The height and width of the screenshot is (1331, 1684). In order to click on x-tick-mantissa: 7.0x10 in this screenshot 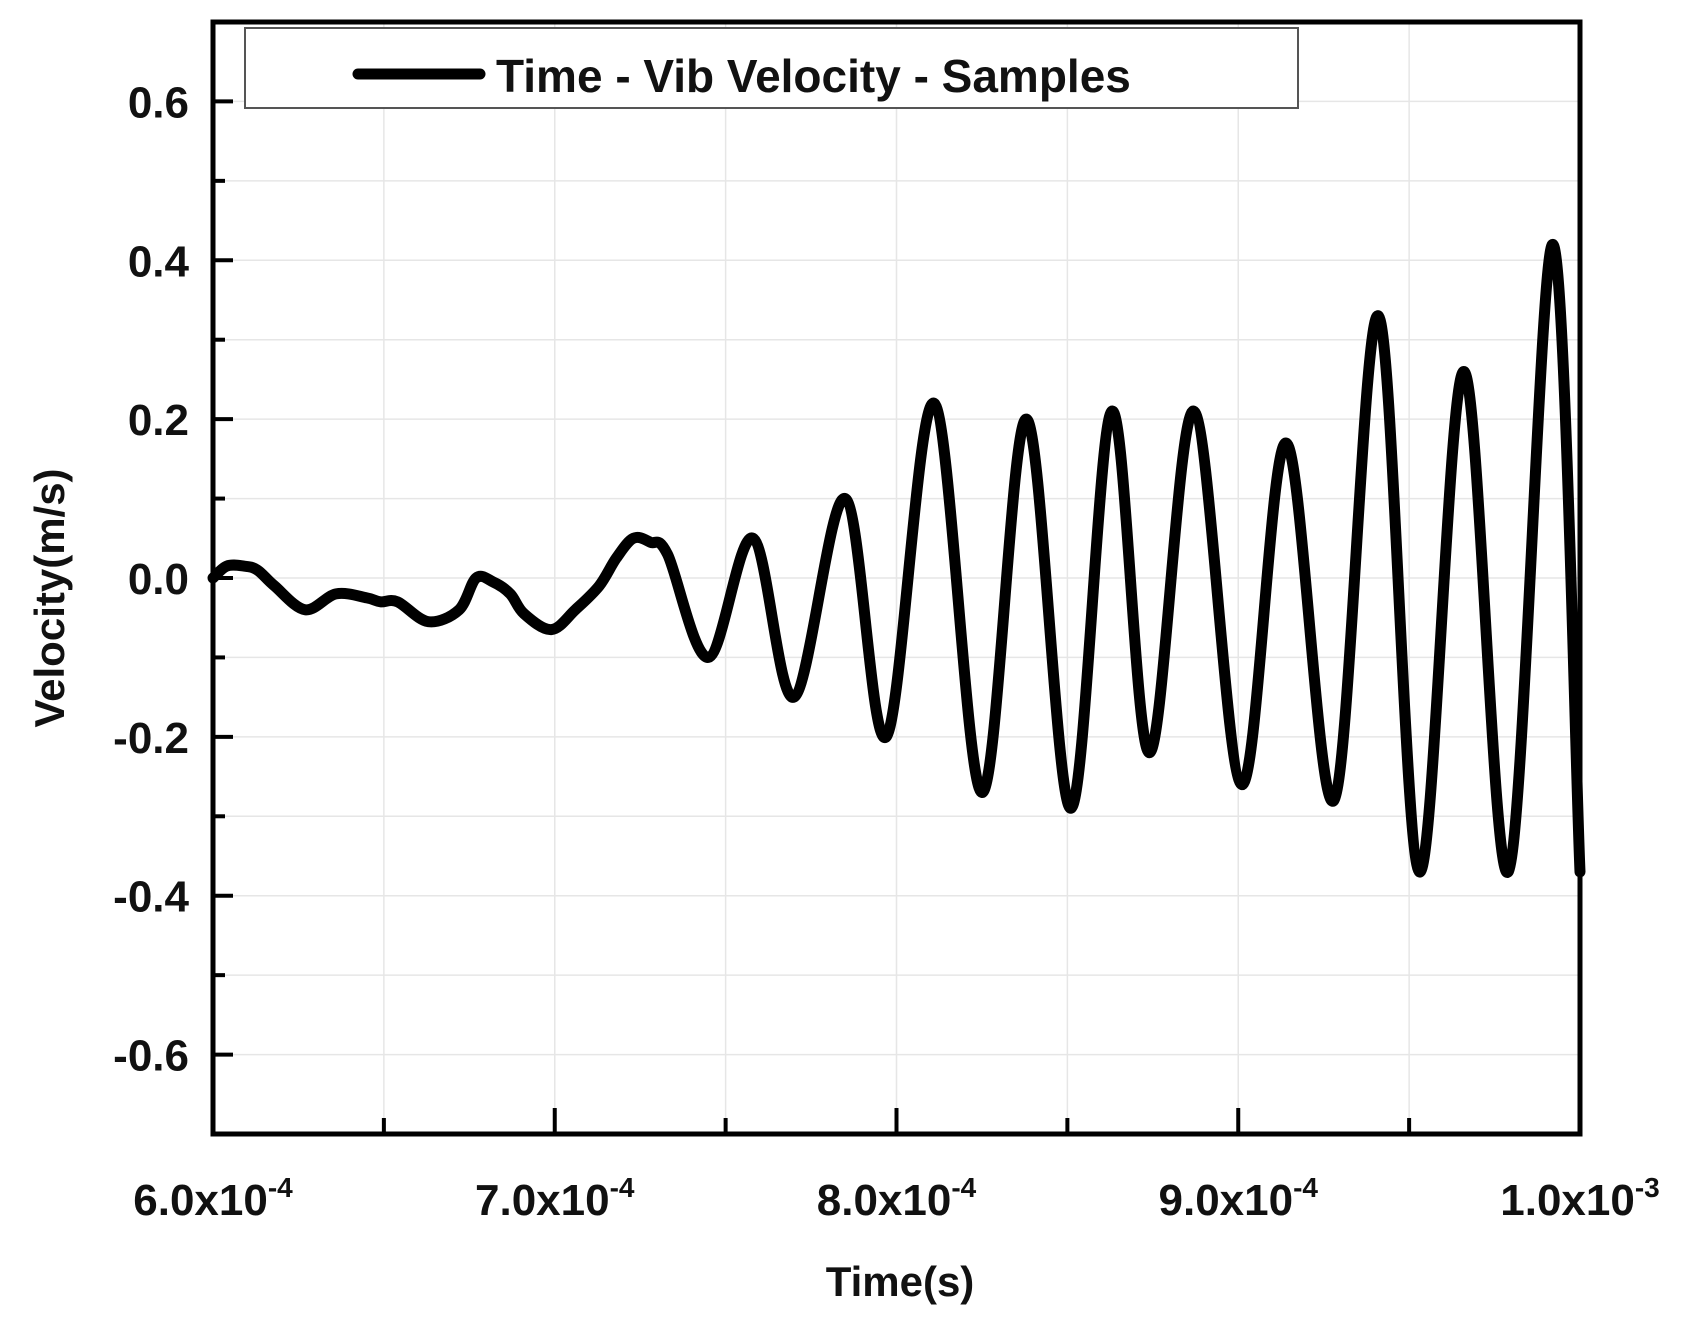, I will do `click(542, 1200)`.